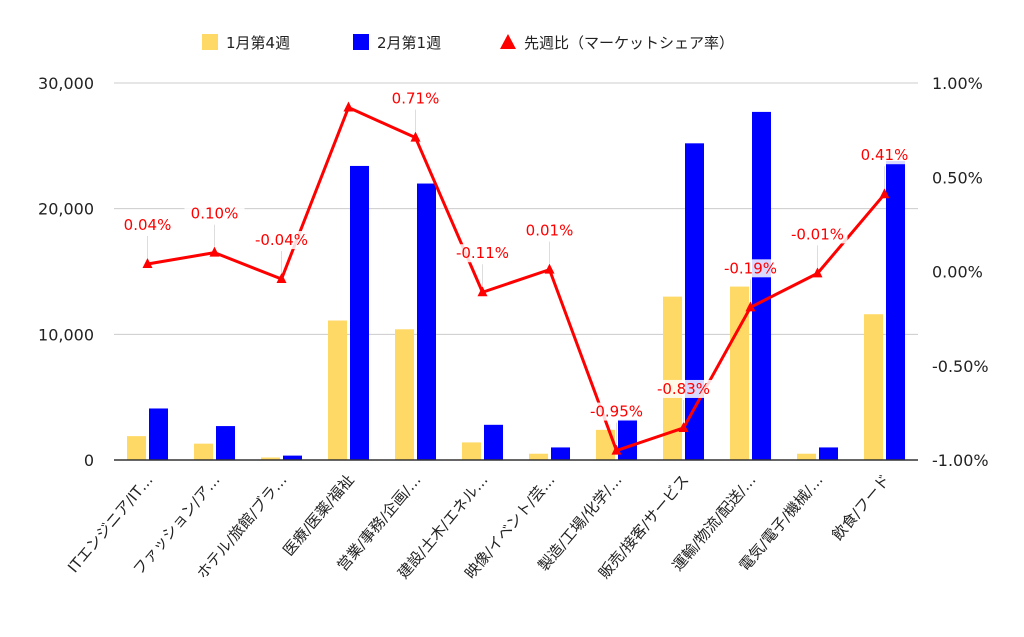 This screenshot has width=1024, height=637. I want to click on left-axis-tick-label: 0, so click(89, 460).